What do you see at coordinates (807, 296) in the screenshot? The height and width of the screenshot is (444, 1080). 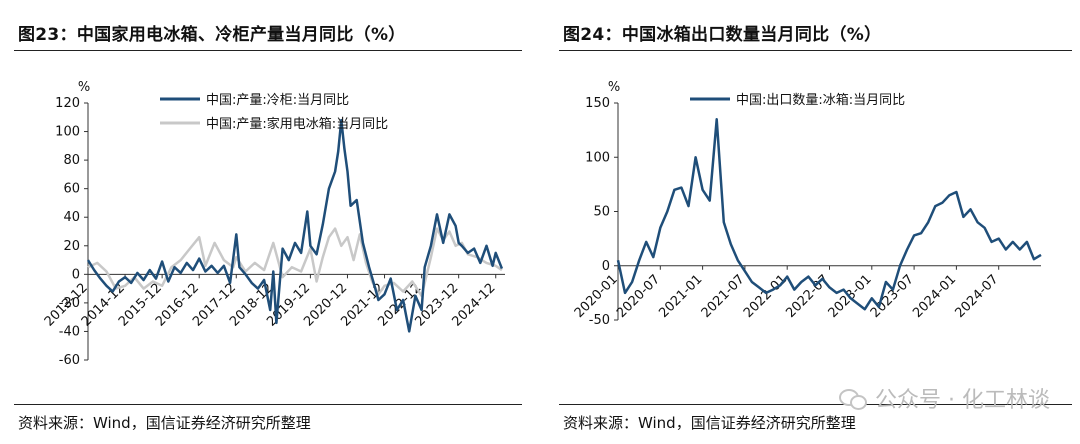 I see `x-tick-label: 2022-07` at bounding box center [807, 296].